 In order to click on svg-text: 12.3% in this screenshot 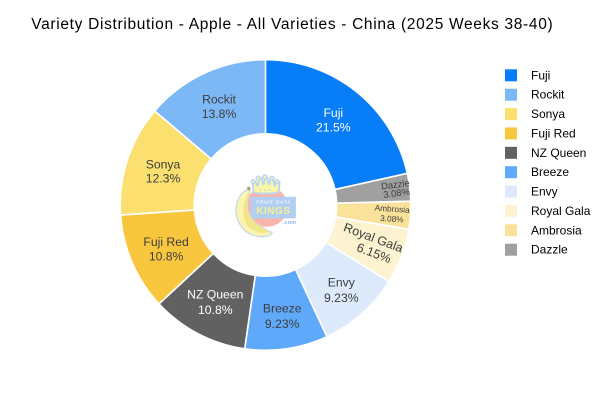, I will do `click(163, 178)`.